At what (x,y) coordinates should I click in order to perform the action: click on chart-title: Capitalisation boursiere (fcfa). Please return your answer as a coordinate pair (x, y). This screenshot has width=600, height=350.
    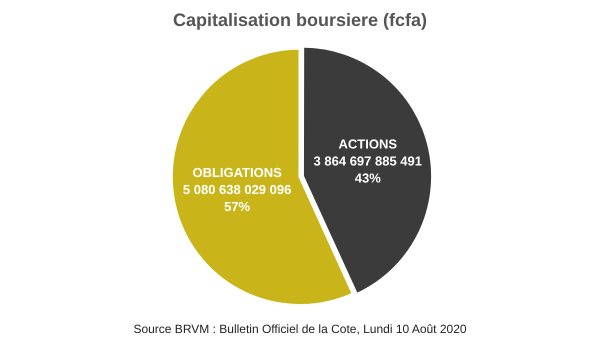
    Looking at the image, I should click on (300, 20).